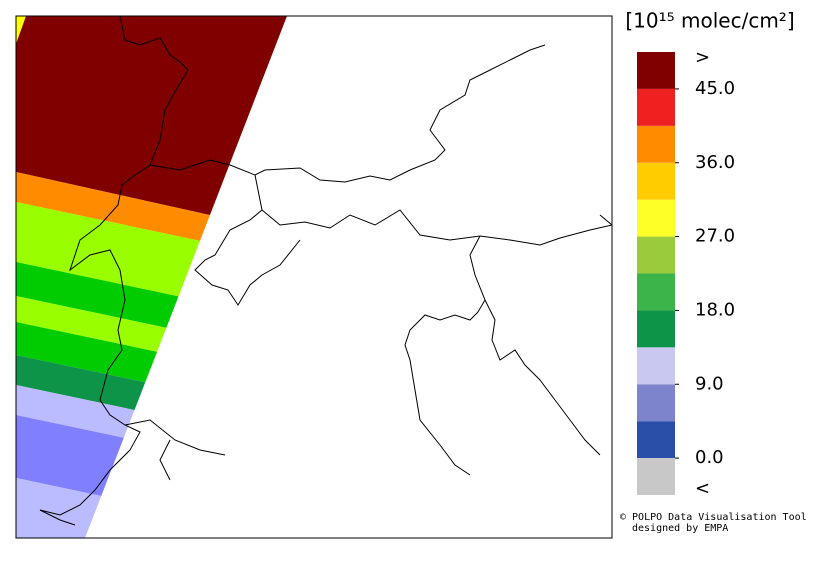 The height and width of the screenshot is (566, 813). Describe the element at coordinates (702, 57) in the screenshot. I see `colorbar-over-label: >` at that location.